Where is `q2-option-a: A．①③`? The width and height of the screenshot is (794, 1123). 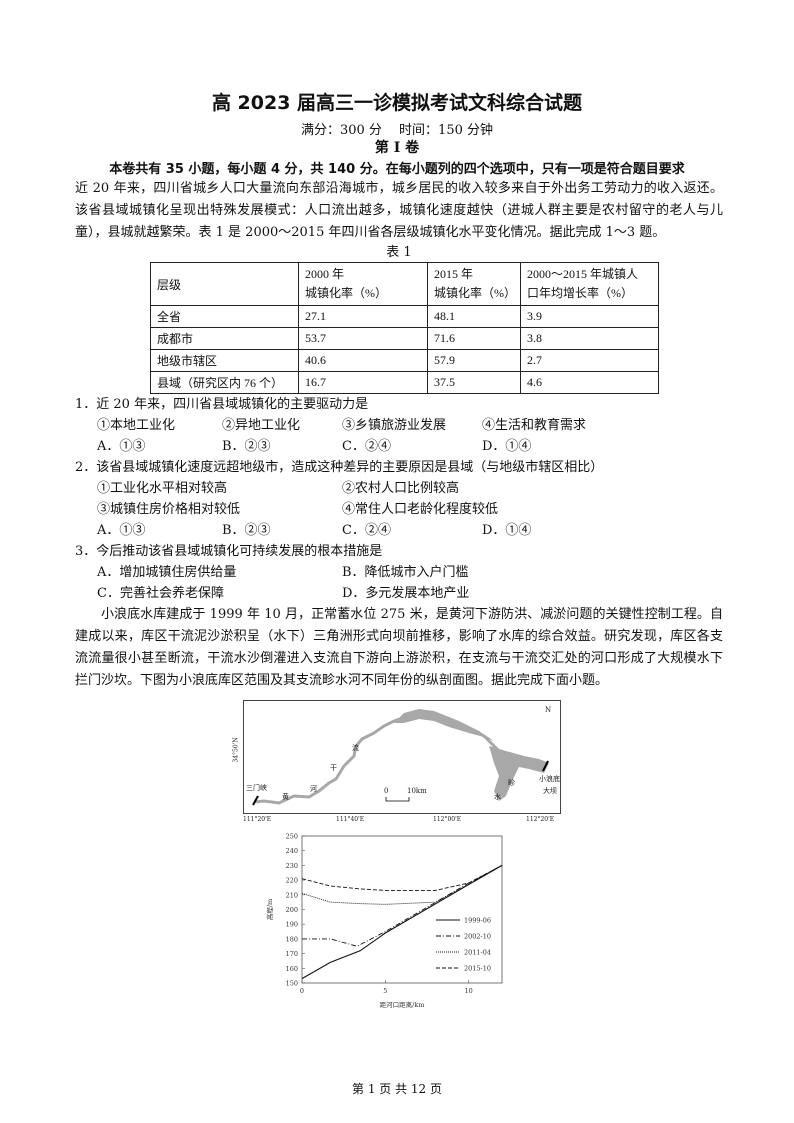
q2-option-a: A．①③ is located at coordinates (121, 530).